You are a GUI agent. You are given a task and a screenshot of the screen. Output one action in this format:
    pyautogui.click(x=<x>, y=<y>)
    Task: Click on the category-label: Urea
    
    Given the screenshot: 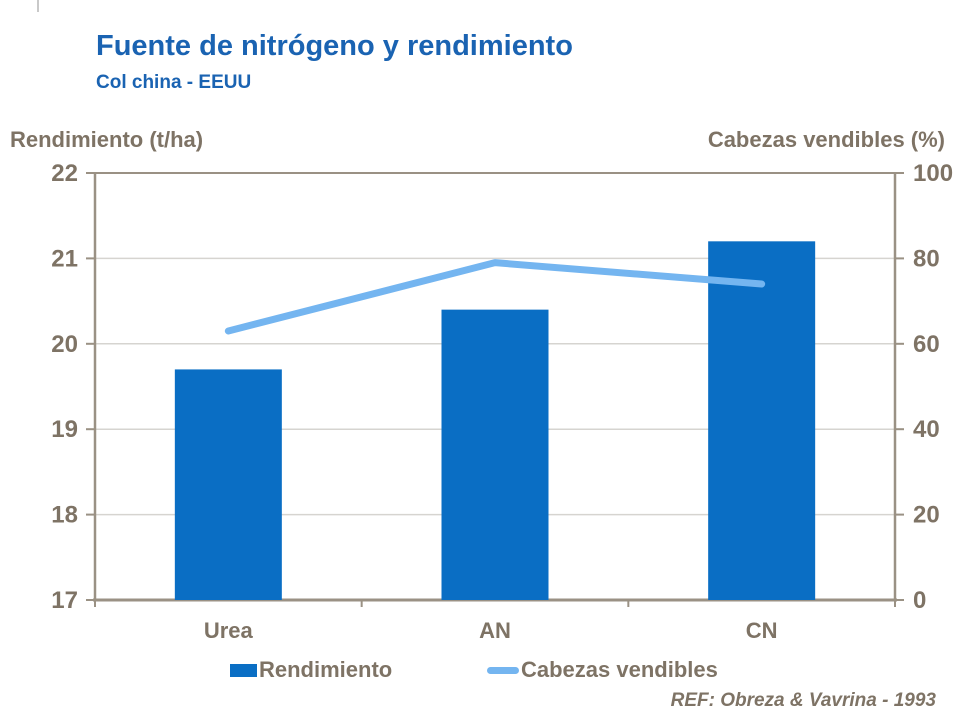 What is the action you would take?
    pyautogui.click(x=229, y=630)
    